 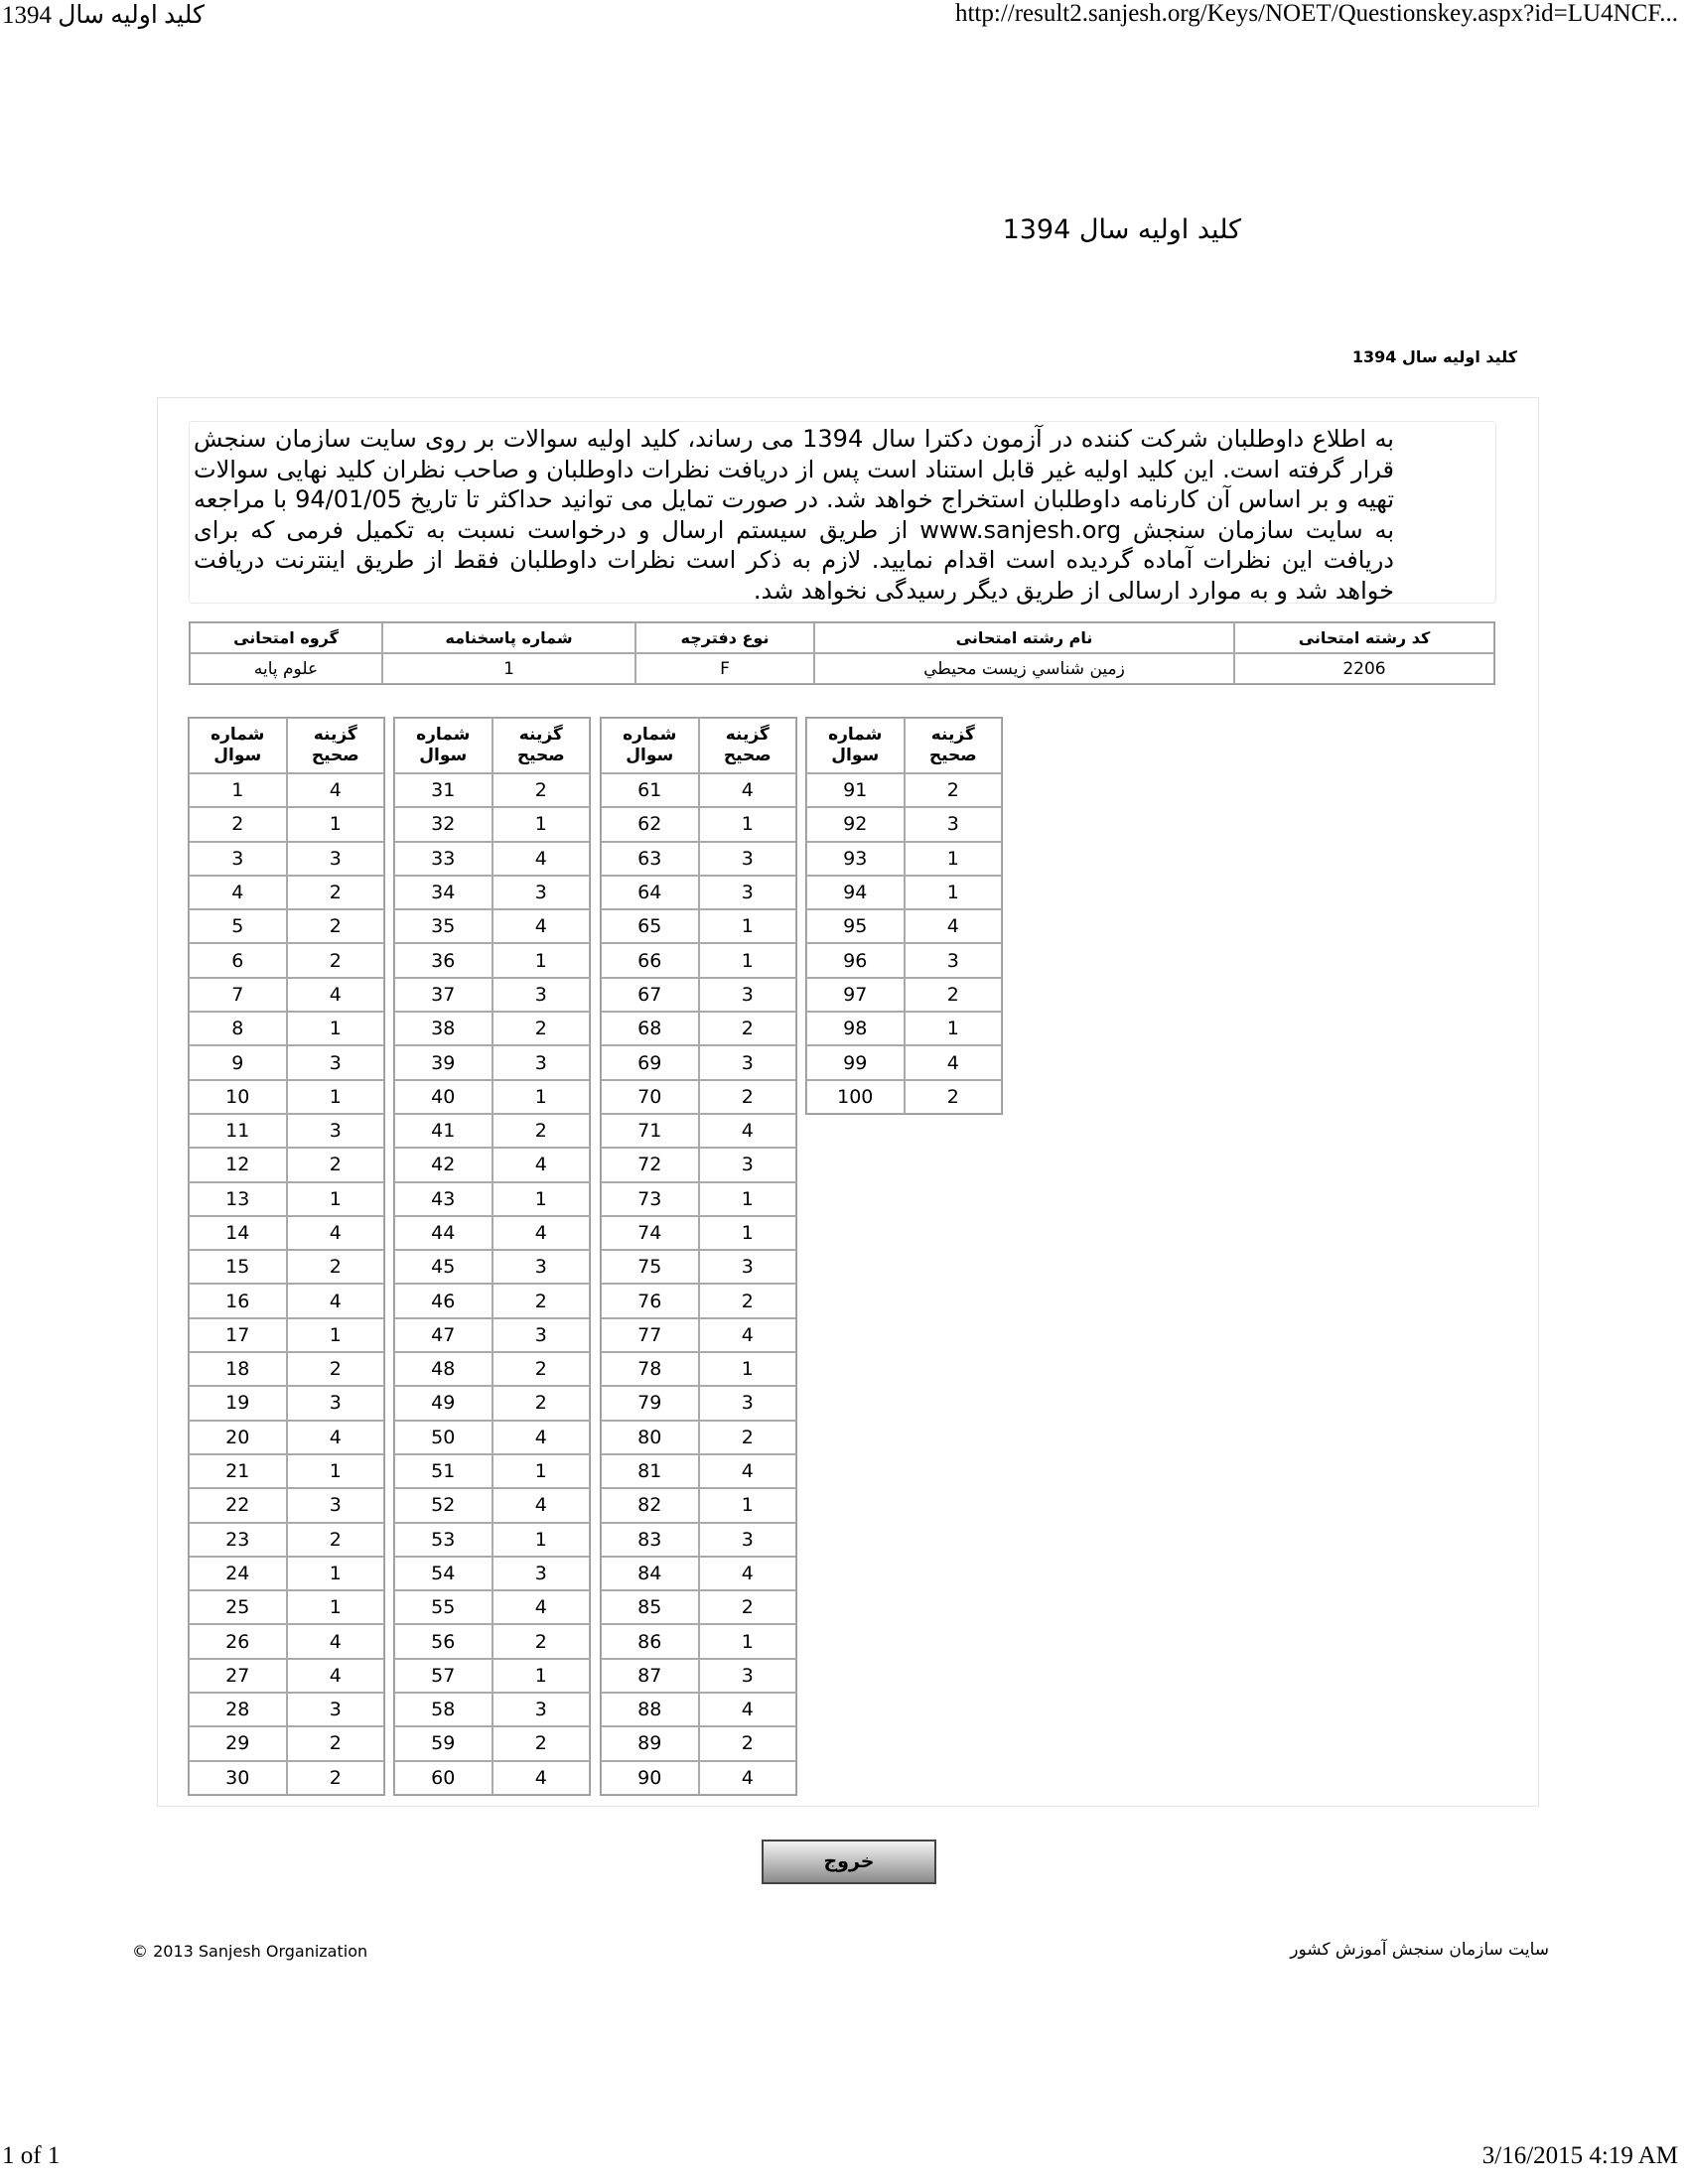 What do you see at coordinates (904, 1062) in the screenshot?
I see `answer-row: 99 4` at bounding box center [904, 1062].